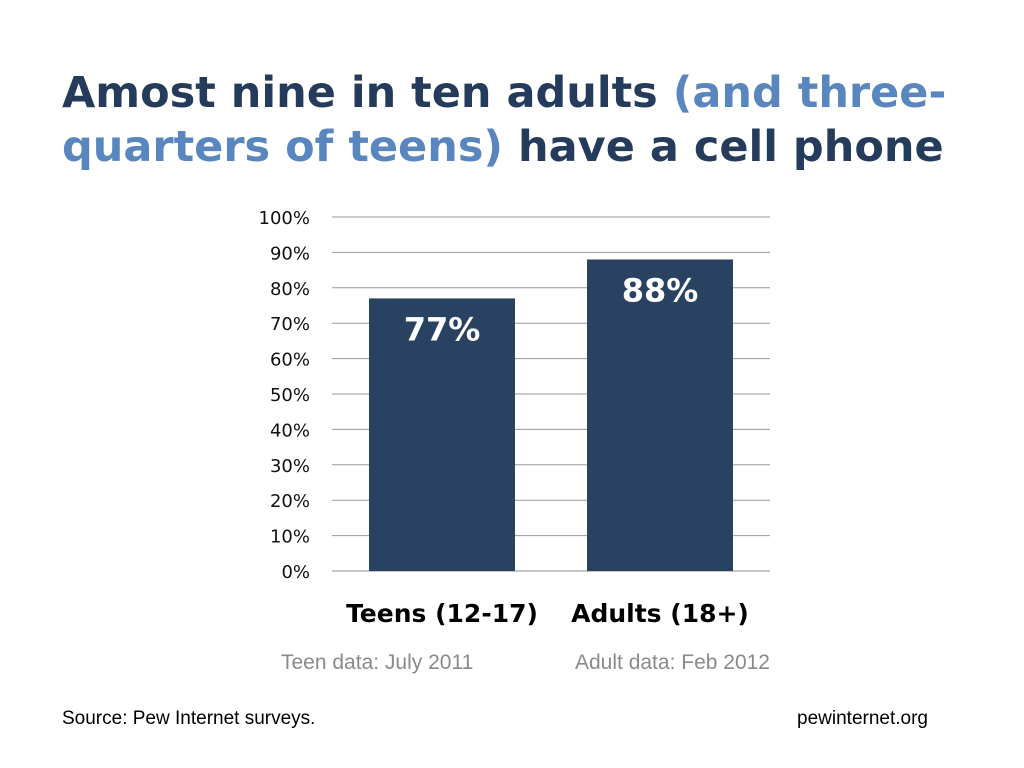  I want to click on site-url: pewinternet.org, so click(862, 718).